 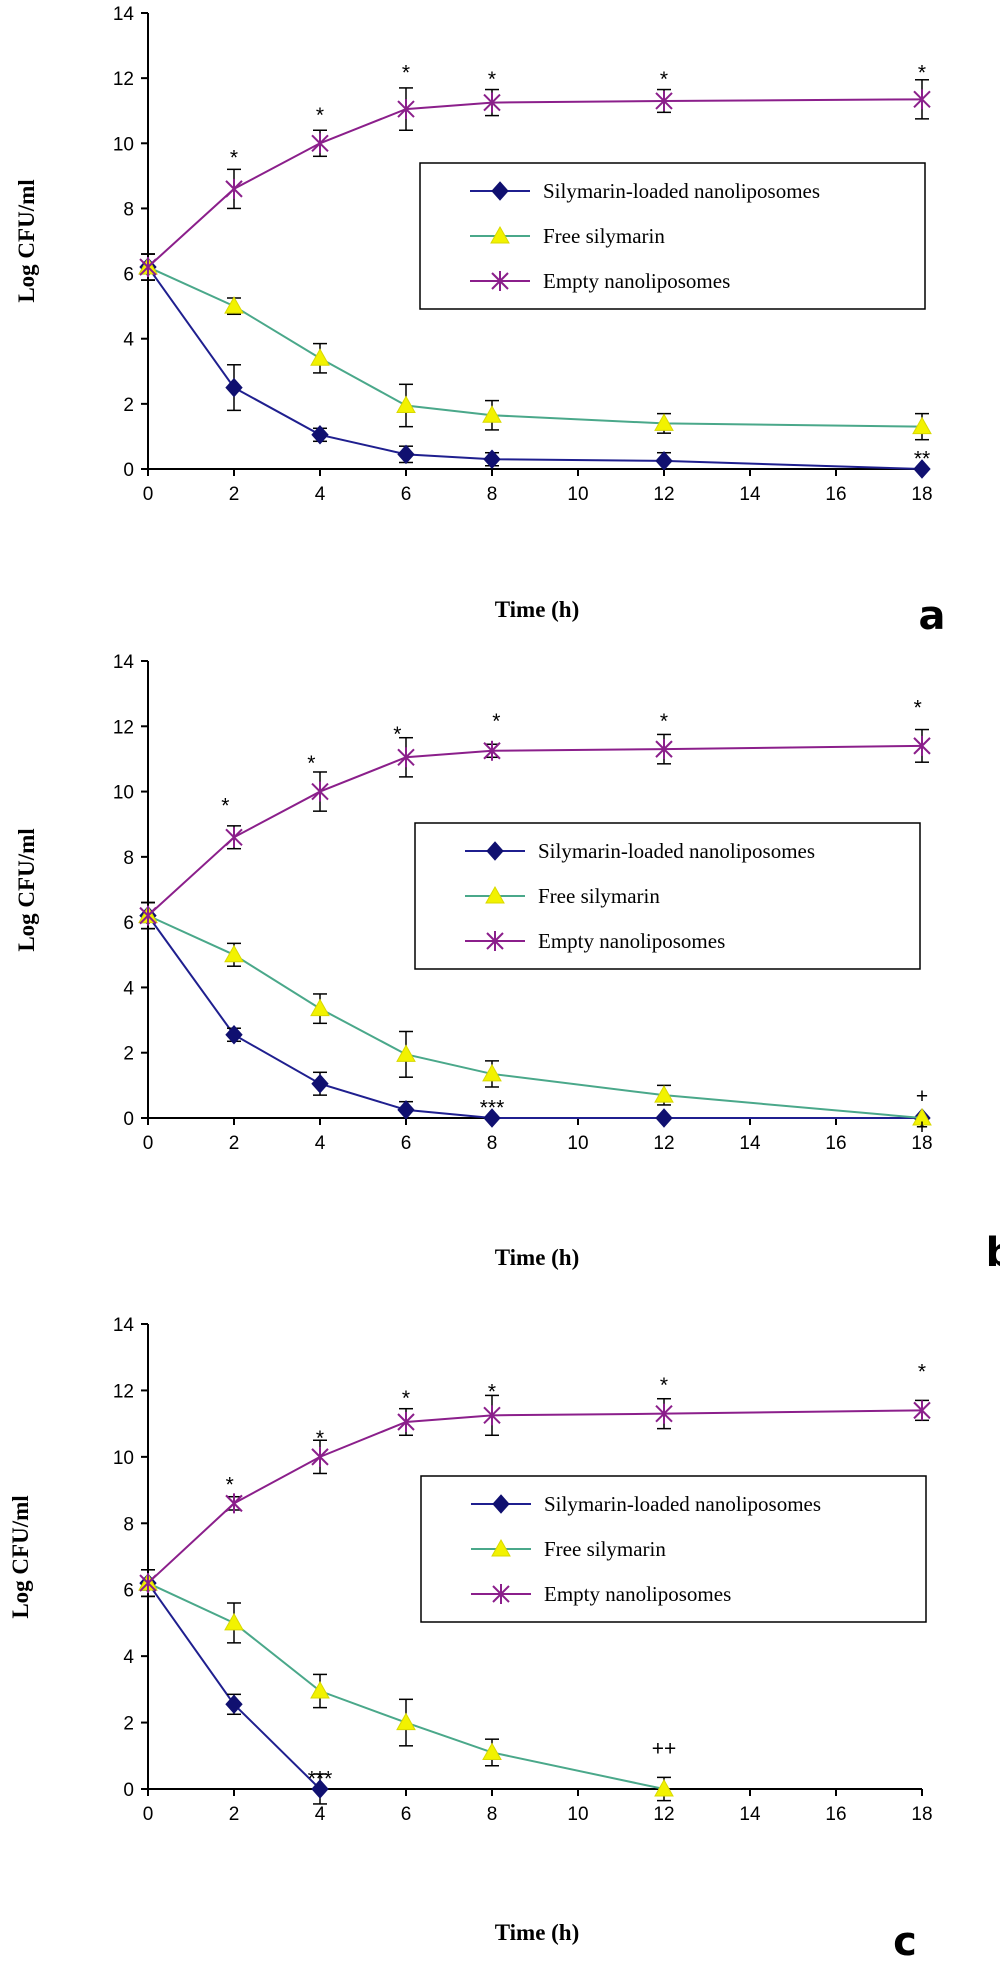 What do you see at coordinates (148, 1814) in the screenshot?
I see `x-tick-label: 0` at bounding box center [148, 1814].